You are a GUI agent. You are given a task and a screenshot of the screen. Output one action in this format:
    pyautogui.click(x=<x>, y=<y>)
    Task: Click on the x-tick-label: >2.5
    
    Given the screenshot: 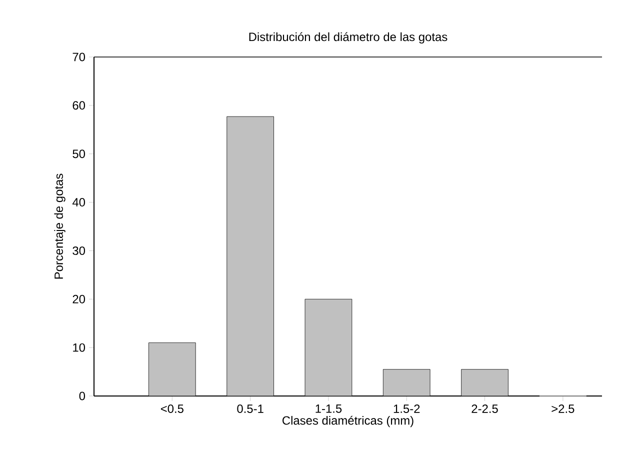 What is the action you would take?
    pyautogui.click(x=563, y=408)
    